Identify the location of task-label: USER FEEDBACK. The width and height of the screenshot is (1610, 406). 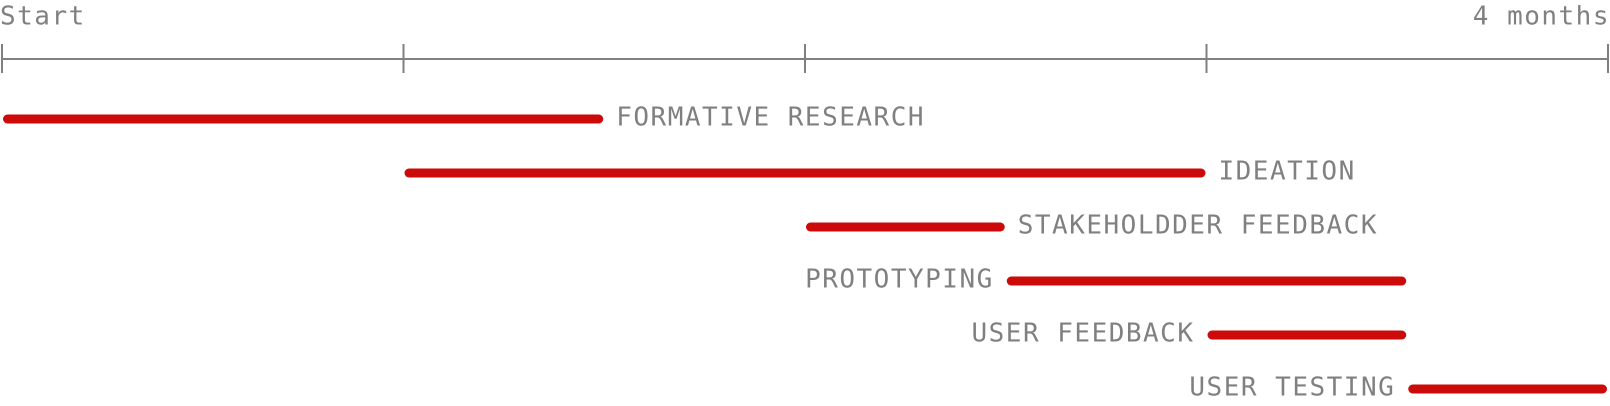
(1083, 334).